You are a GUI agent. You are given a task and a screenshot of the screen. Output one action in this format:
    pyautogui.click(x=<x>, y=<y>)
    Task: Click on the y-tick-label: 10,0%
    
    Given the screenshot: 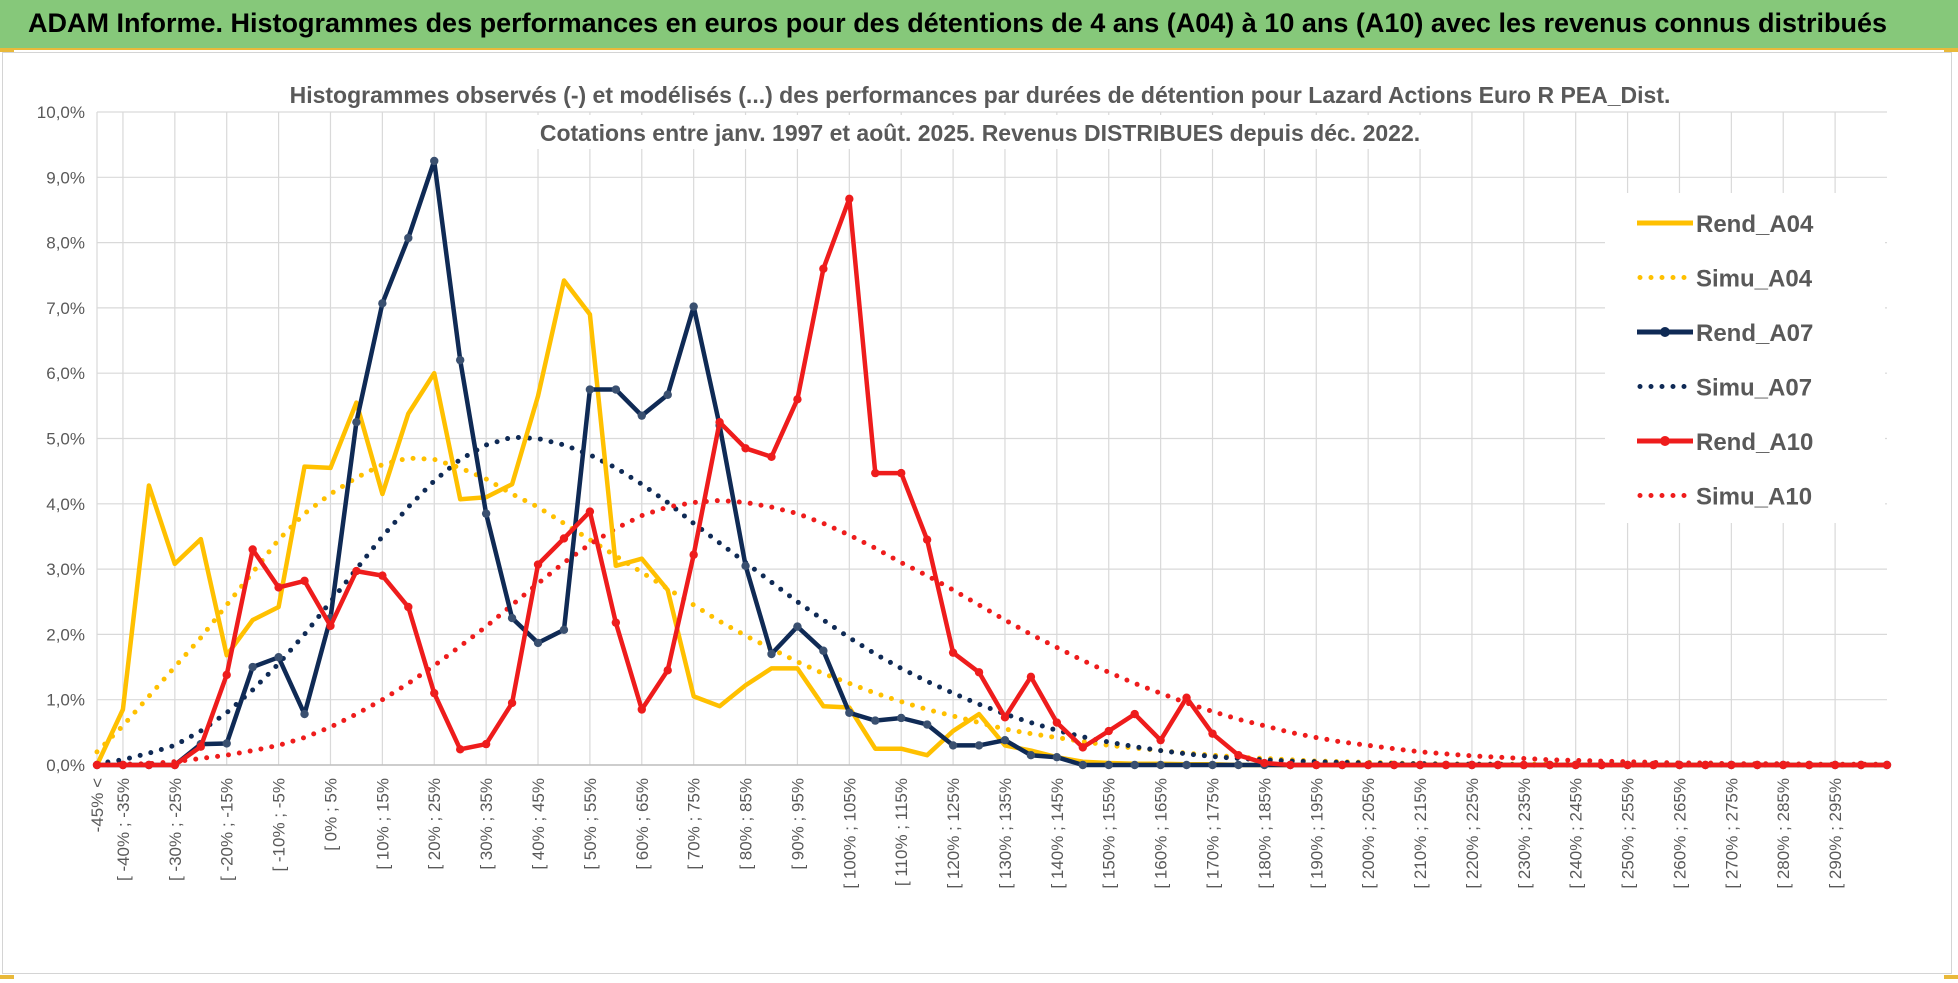 What is the action you would take?
    pyautogui.click(x=61, y=112)
    